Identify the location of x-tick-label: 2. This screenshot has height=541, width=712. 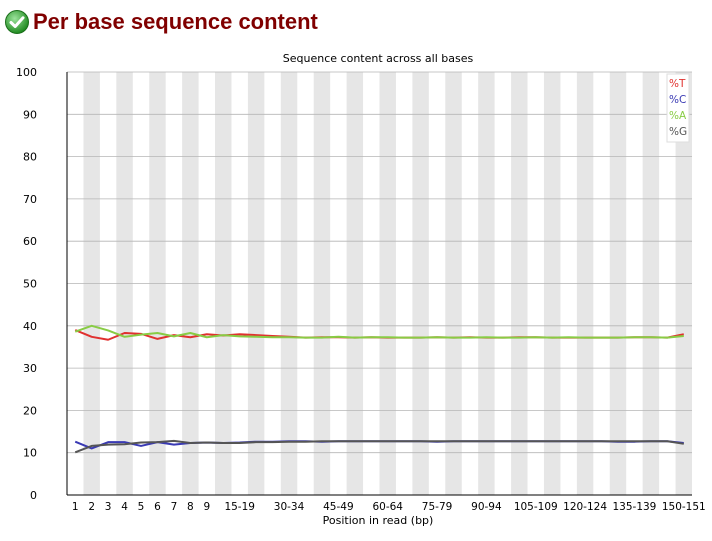
(91, 507).